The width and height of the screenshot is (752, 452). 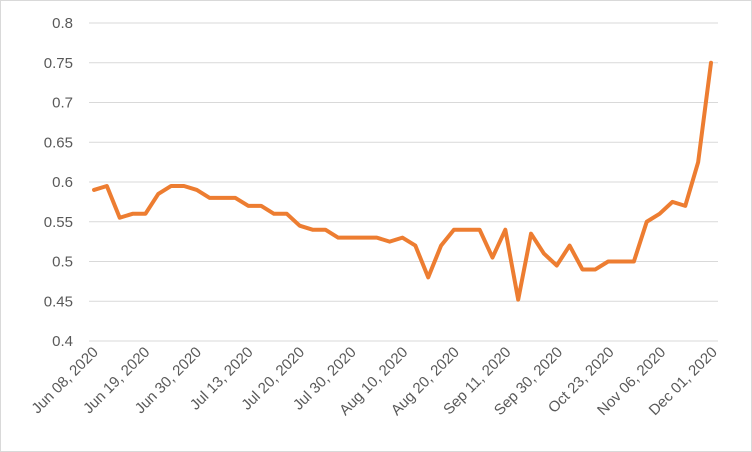 I want to click on y-tick-label: 0.65, so click(x=58, y=142).